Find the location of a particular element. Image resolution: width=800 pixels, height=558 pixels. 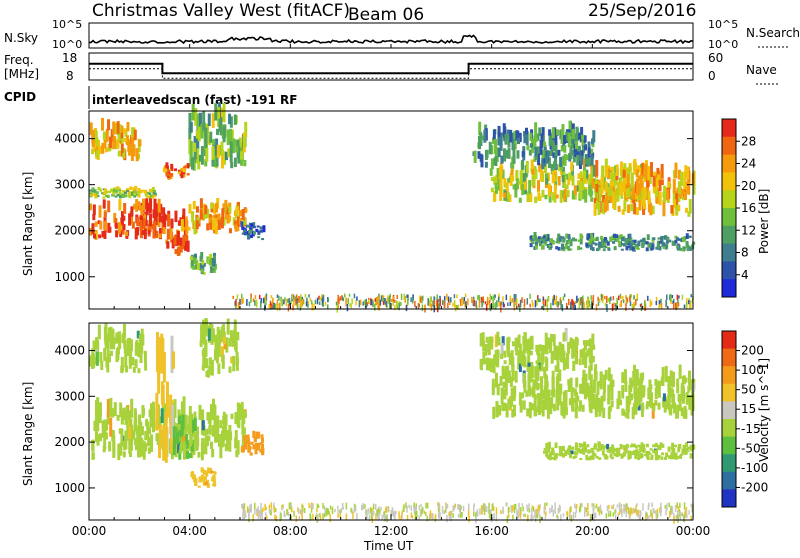

velocity-colorbar-swatch is located at coordinates (729, 375).